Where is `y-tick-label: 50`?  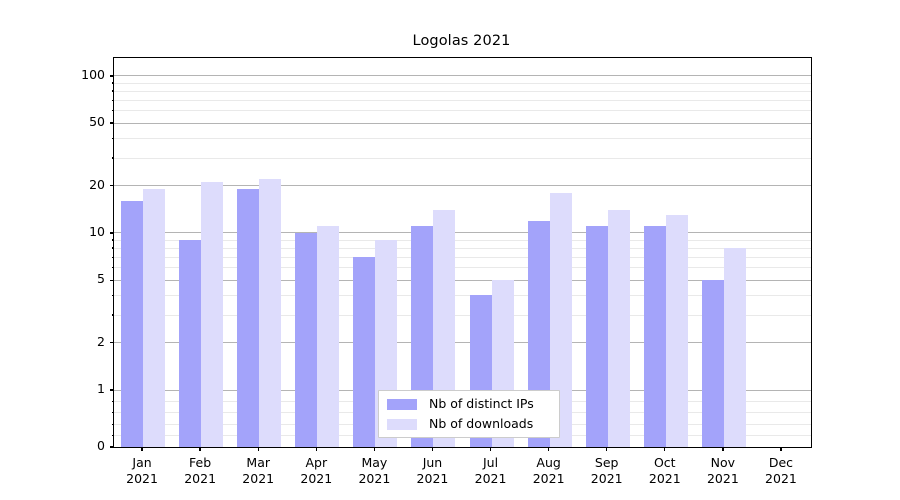 y-tick-label: 50 is located at coordinates (97, 122).